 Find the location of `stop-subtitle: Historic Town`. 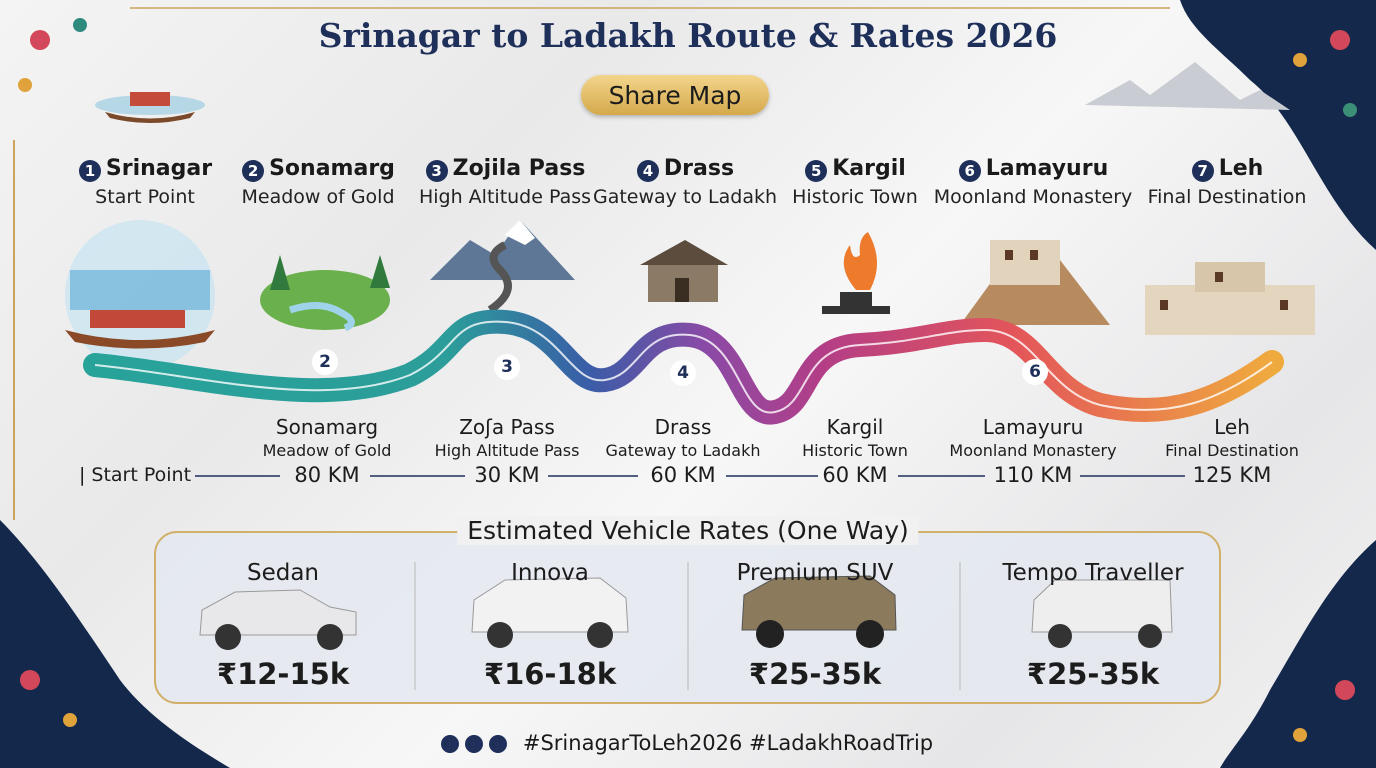

stop-subtitle: Historic Town is located at coordinates (855, 197).